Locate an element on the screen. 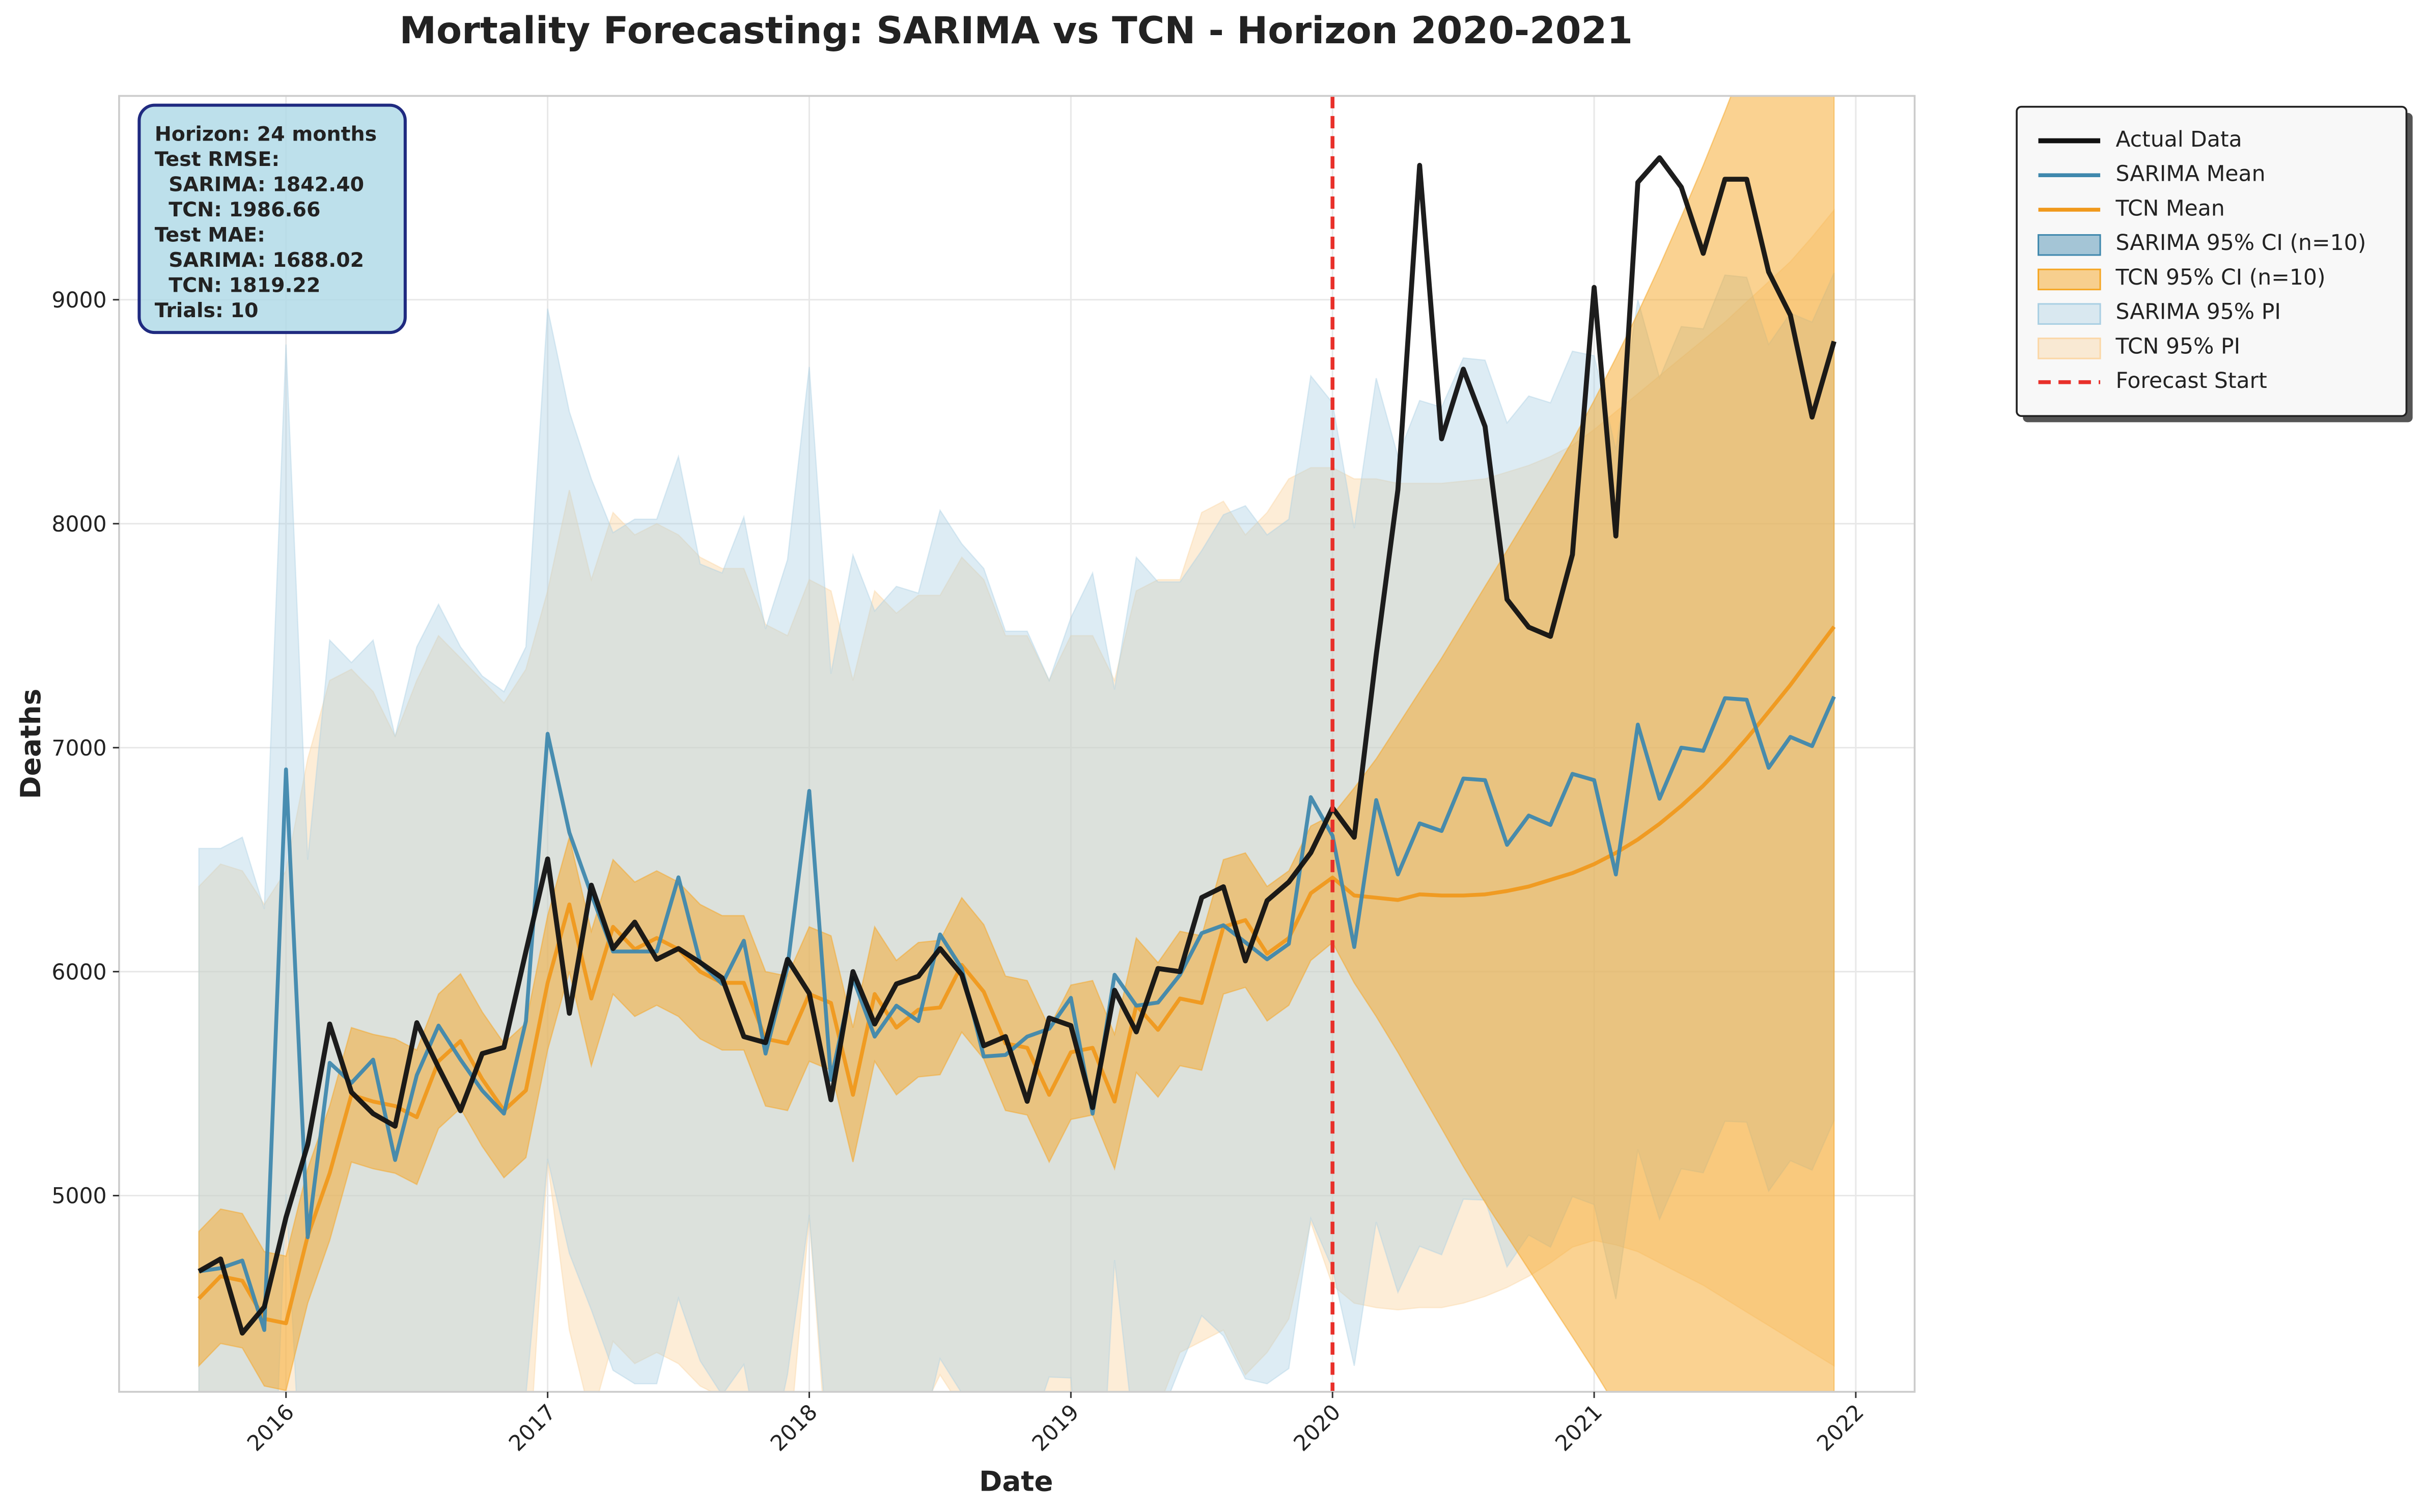 The width and height of the screenshot is (2425, 1512). legend-label: TCN Mean is located at coordinates (2169, 208).